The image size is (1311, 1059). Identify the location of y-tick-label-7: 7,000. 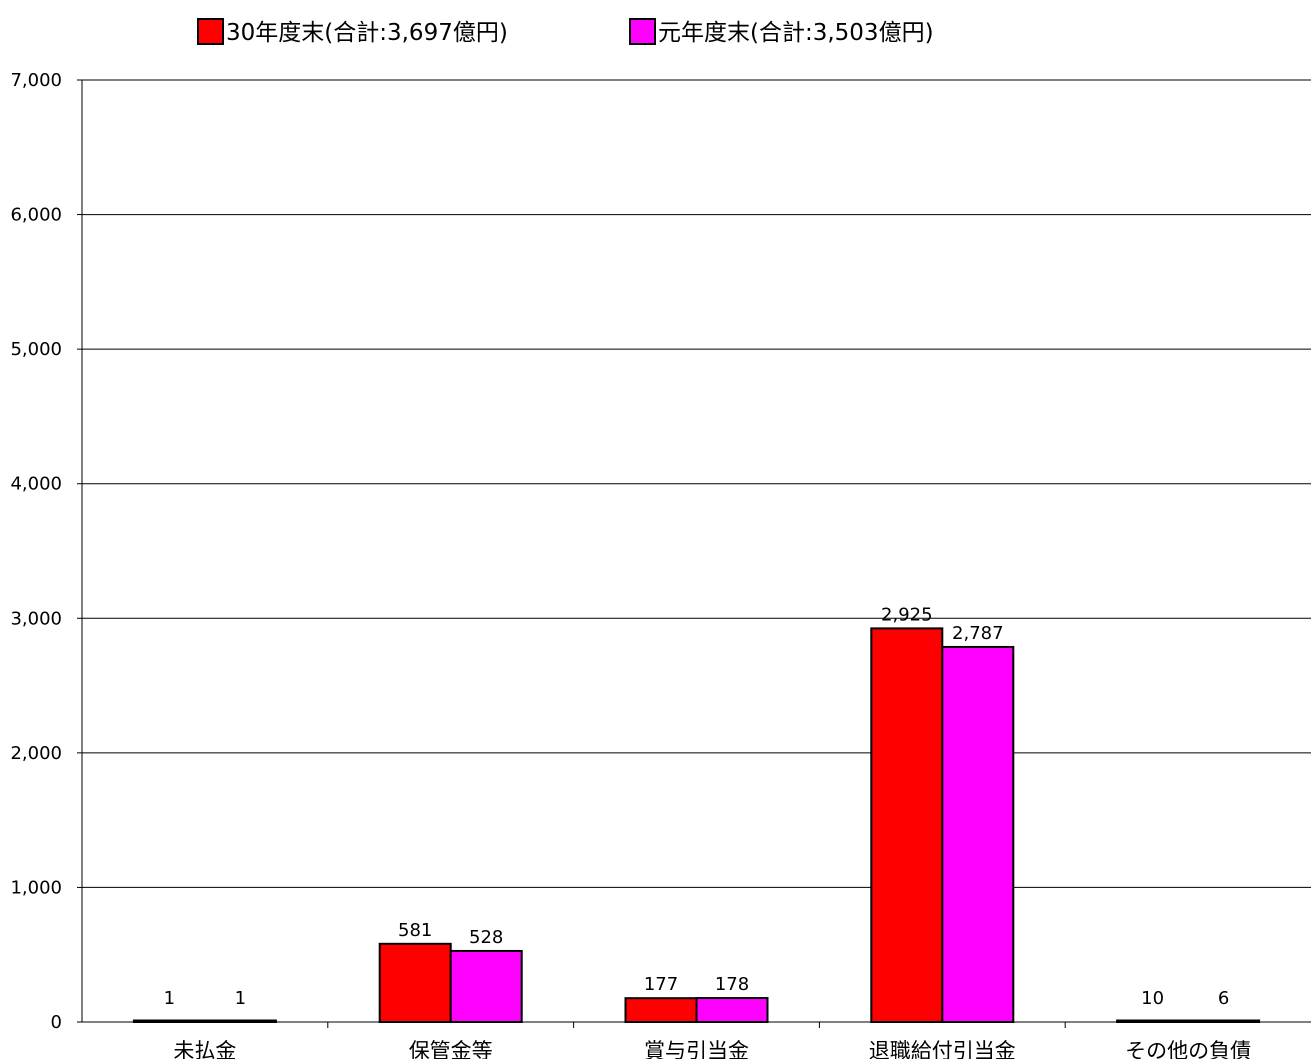
(36, 80).